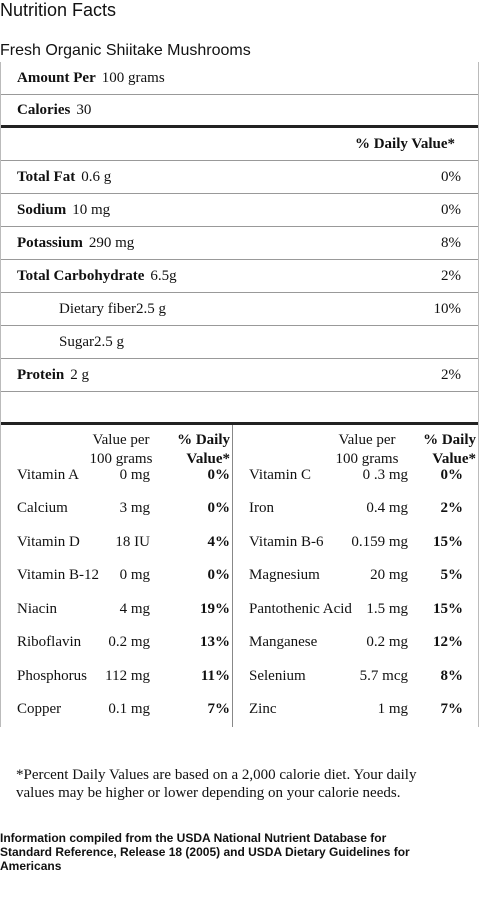  I want to click on vitamin-name: Niacin, so click(37, 608).